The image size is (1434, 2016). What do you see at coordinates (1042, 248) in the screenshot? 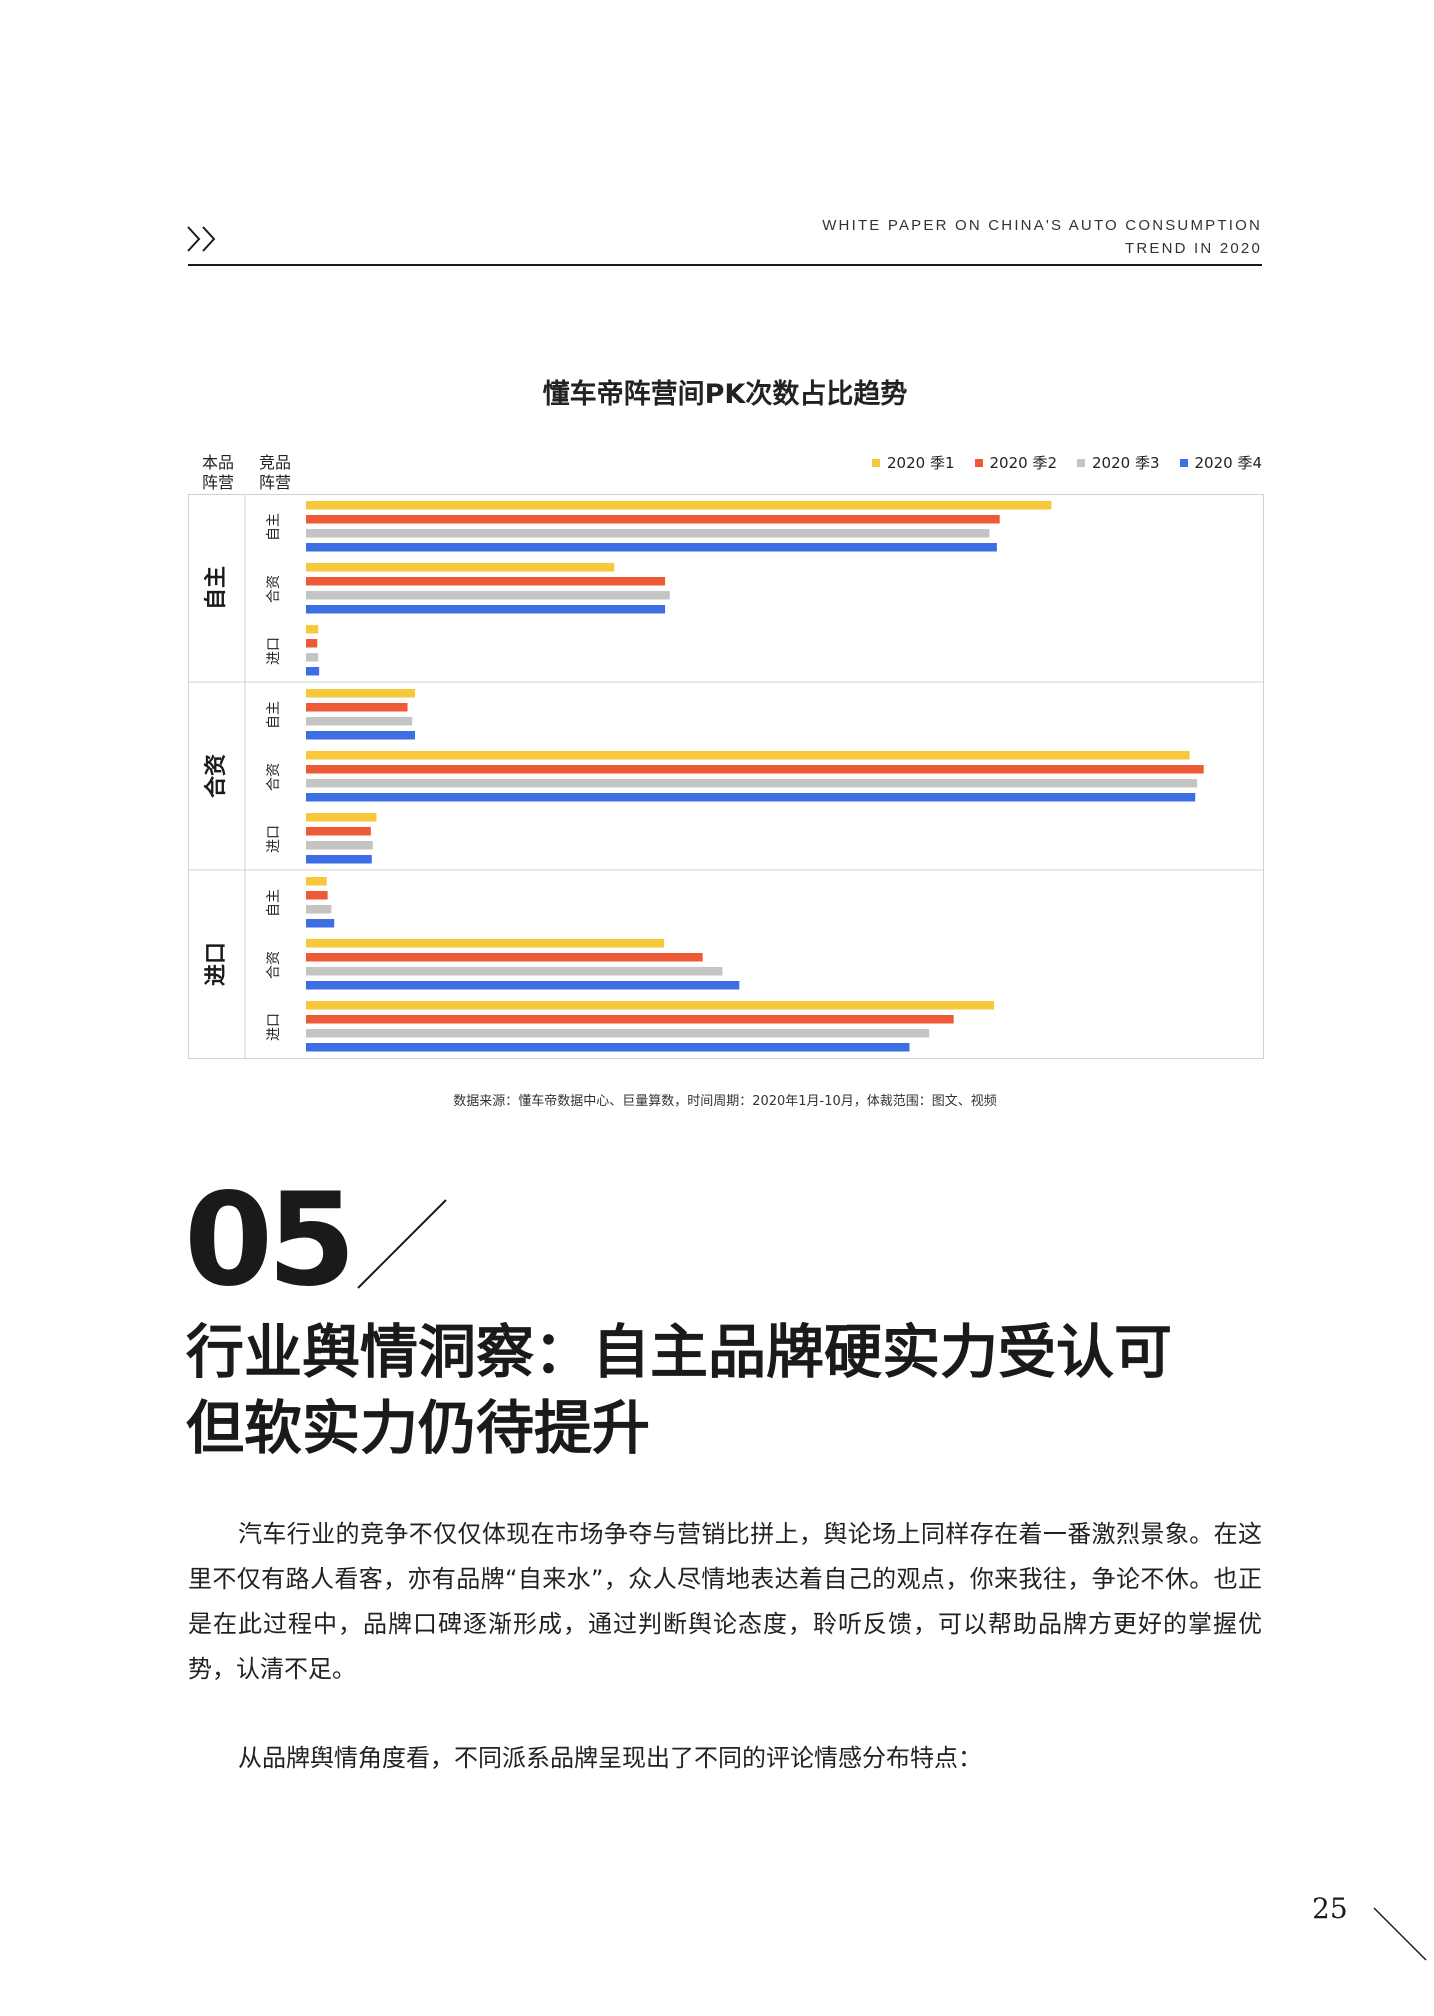
I see `header-title-line2: TREND IN 2020` at bounding box center [1042, 248].